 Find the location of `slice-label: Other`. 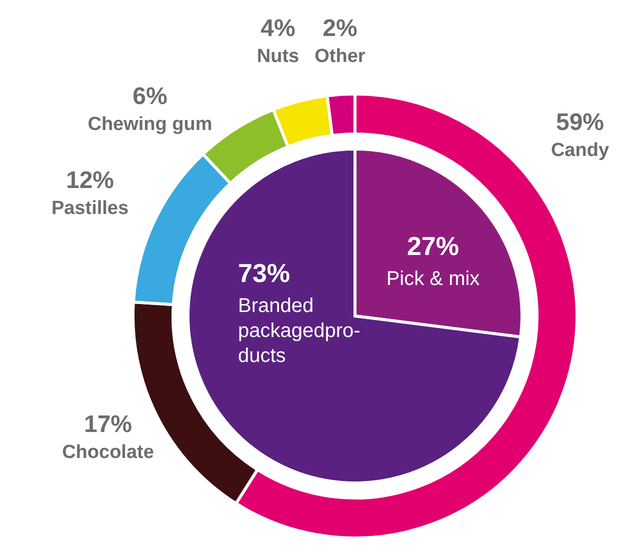

slice-label: Other is located at coordinates (340, 56).